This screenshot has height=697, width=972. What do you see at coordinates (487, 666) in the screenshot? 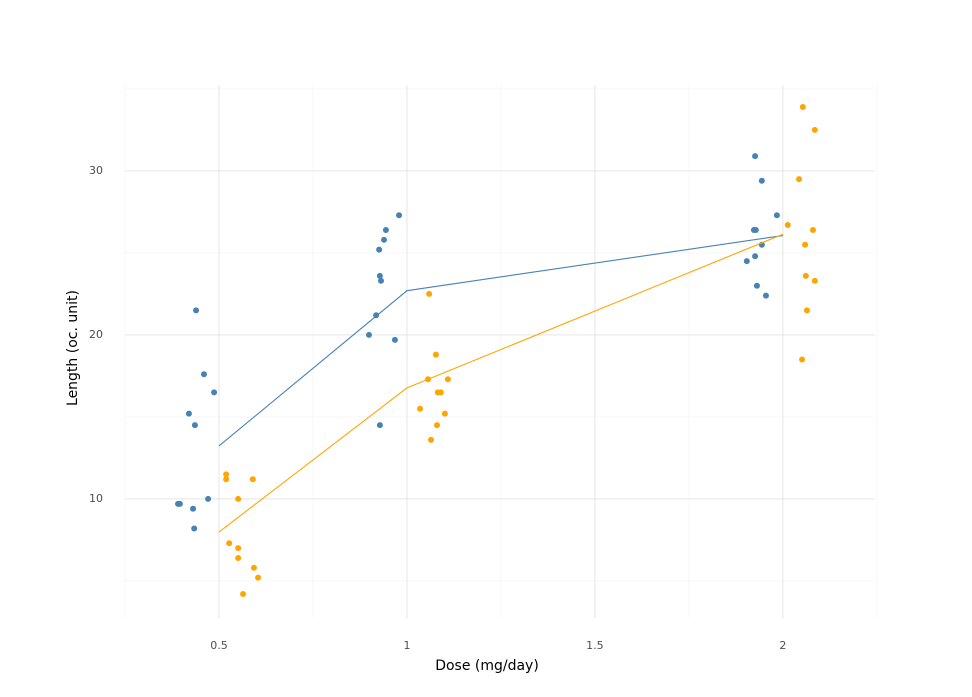
I see `x-axis-title: Dose (mg/day)` at bounding box center [487, 666].